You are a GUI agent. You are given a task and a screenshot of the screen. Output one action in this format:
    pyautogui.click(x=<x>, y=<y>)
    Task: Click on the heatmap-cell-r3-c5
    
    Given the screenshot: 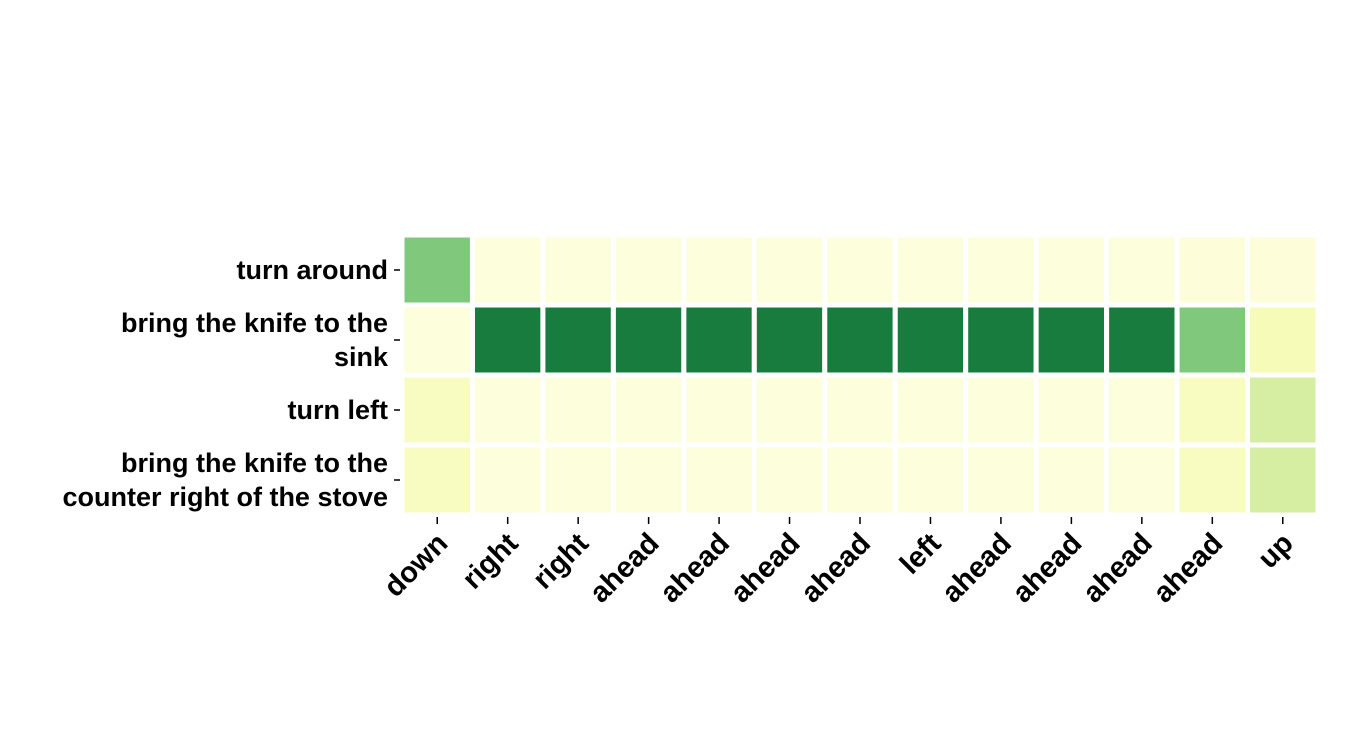 What is the action you would take?
    pyautogui.click(x=789, y=480)
    